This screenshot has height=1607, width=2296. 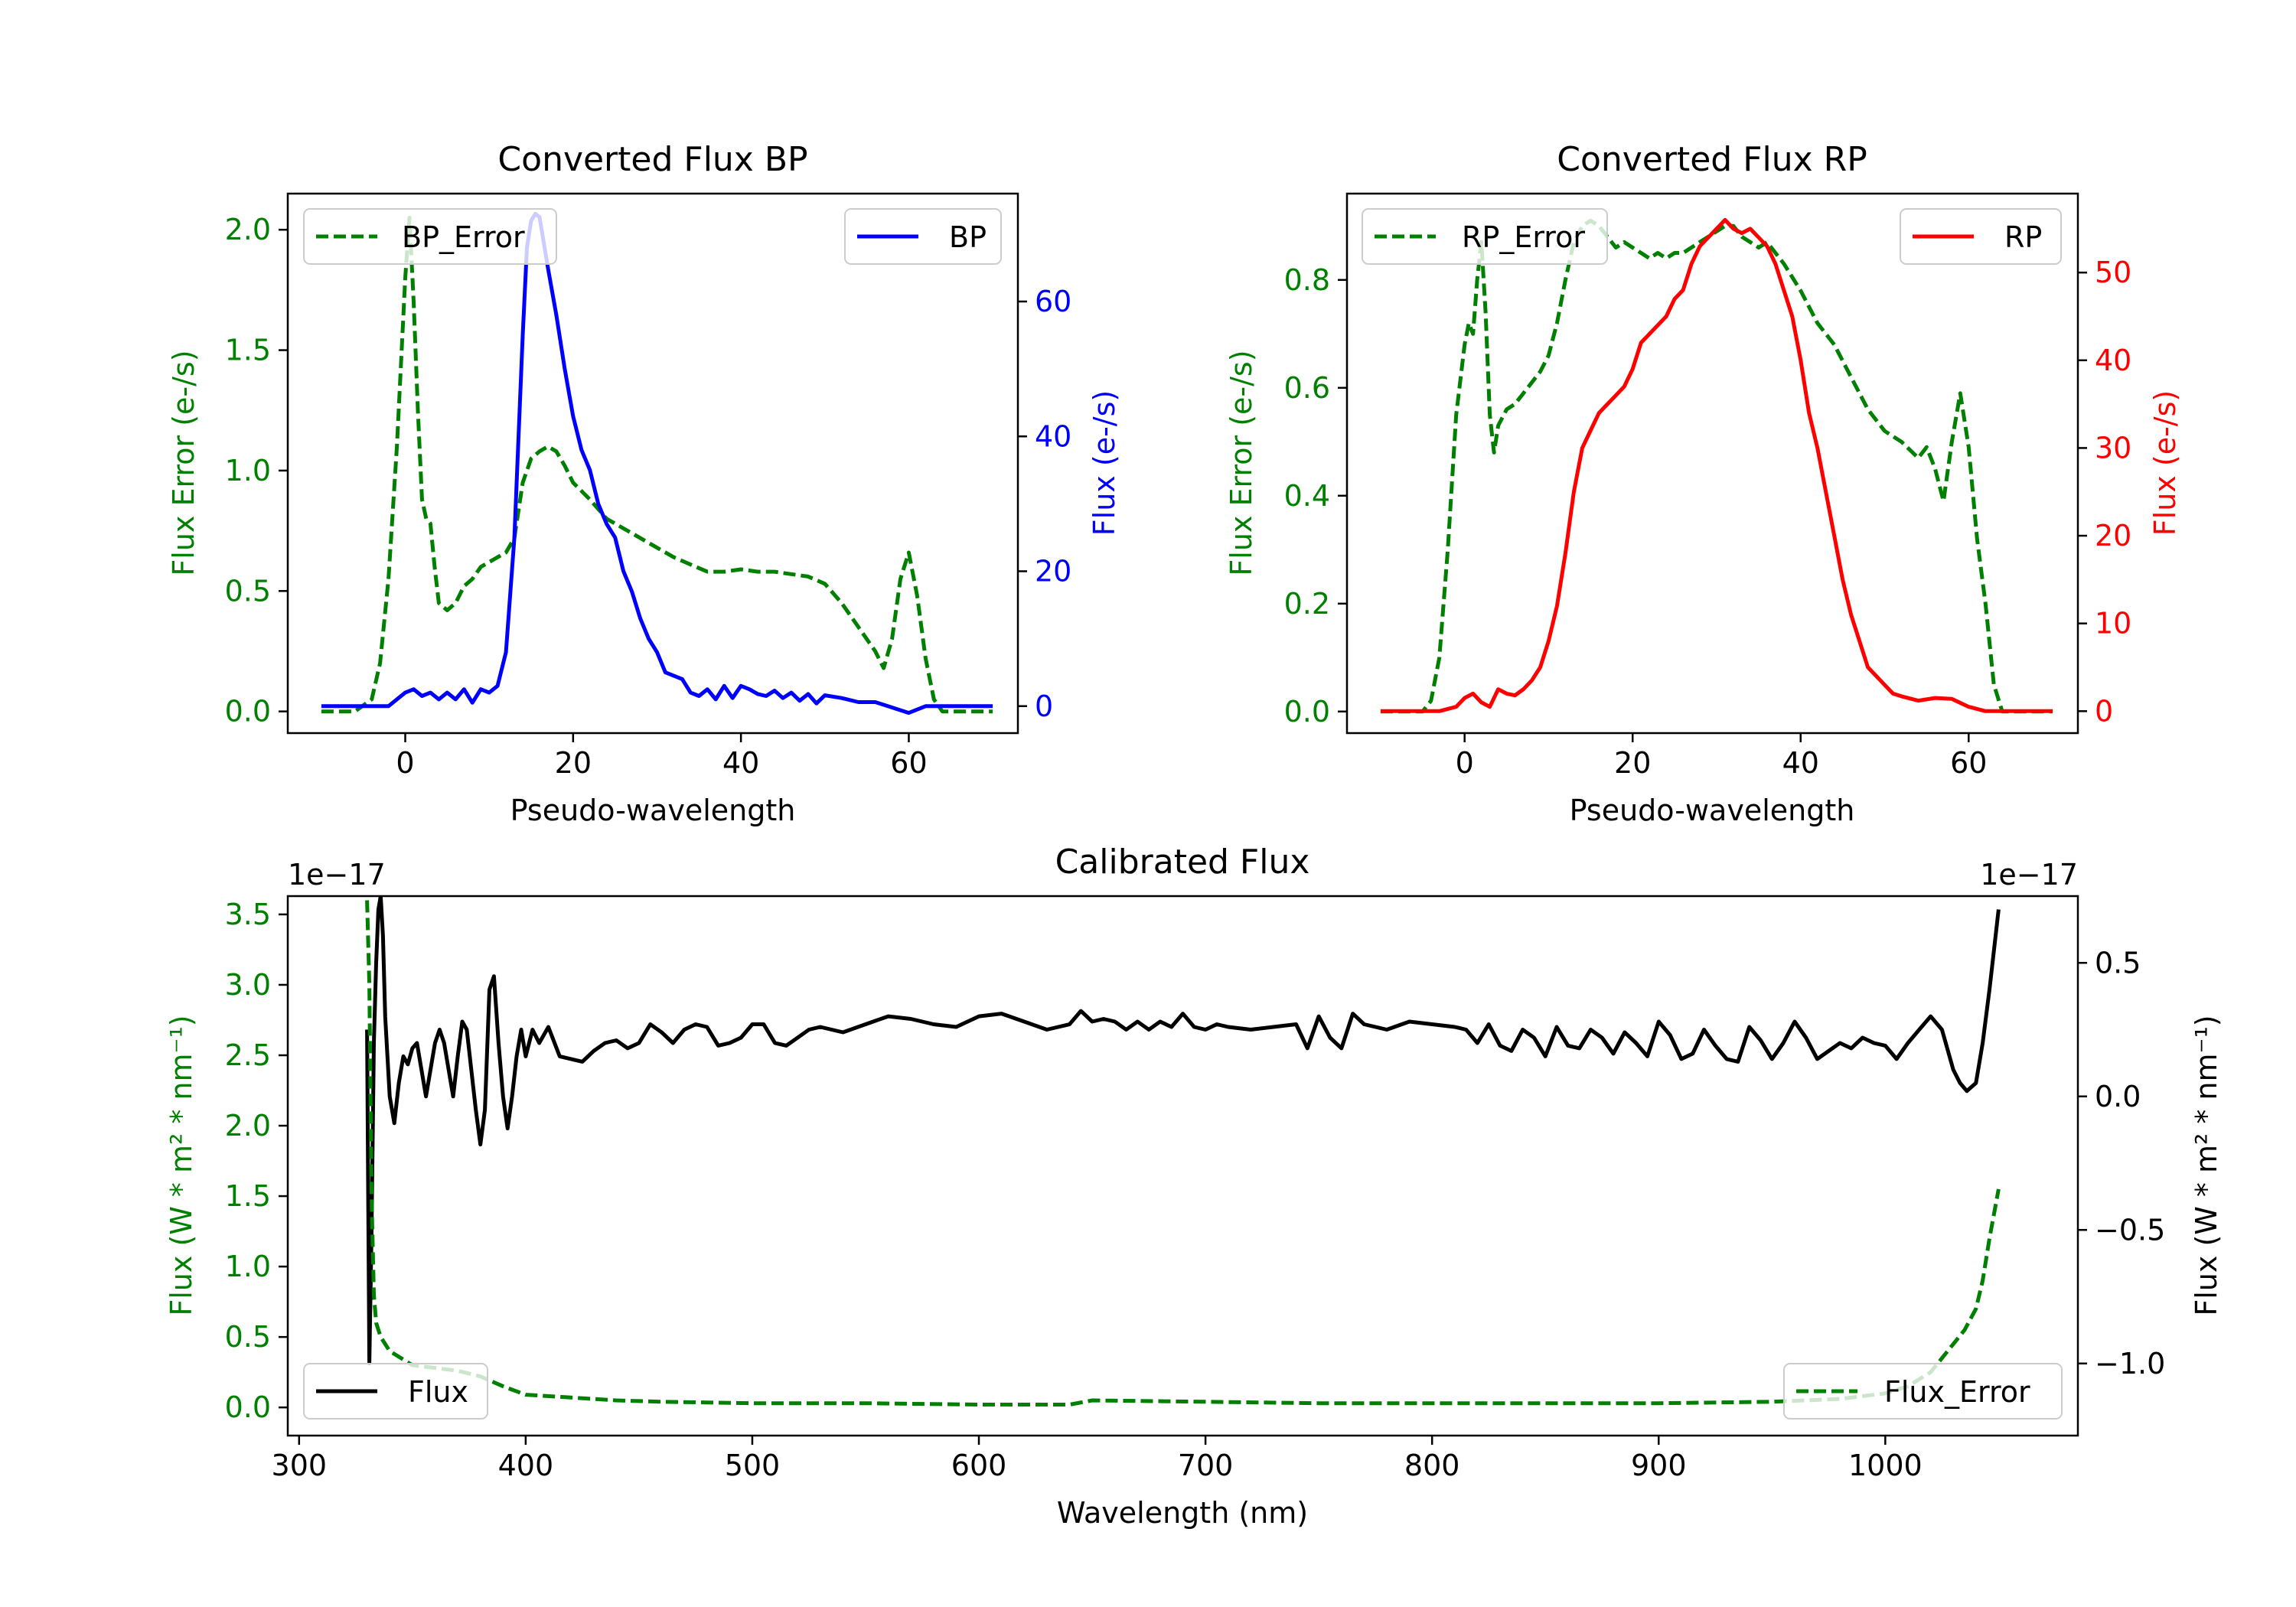 I want to click on cal-left-tick-label: 0.0, so click(x=248, y=1407).